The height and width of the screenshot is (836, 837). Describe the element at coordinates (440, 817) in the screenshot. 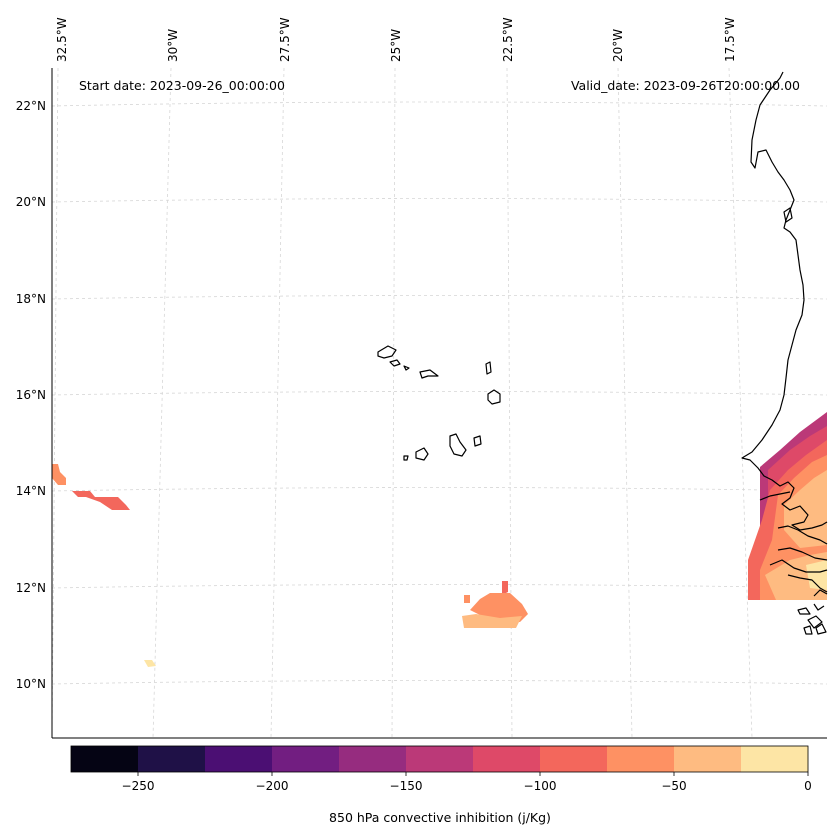

I see `colorbar-label: 850 hPa convective inhibition (j/Kg)` at that location.